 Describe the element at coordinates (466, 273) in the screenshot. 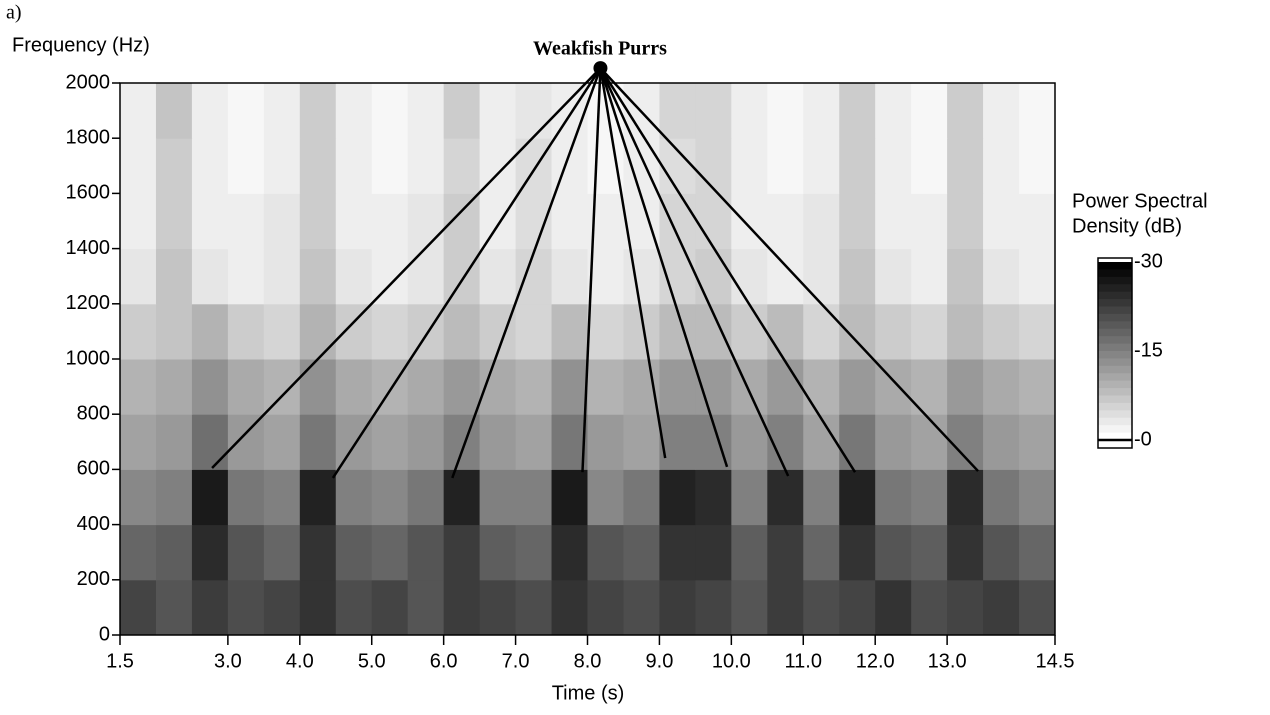

I see `annotation-line` at that location.